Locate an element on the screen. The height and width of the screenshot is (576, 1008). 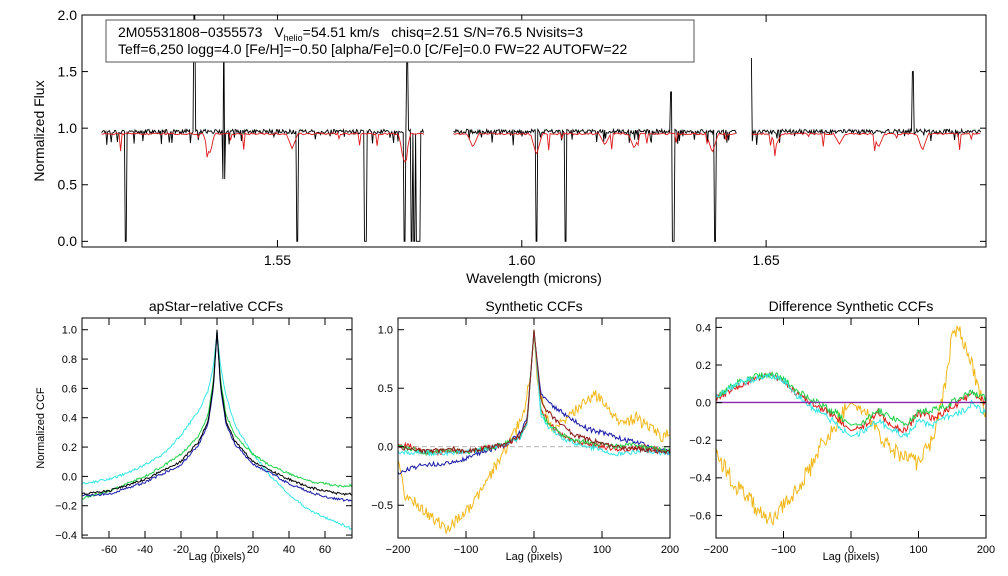
ccf1-xlabel: Lag (pixels) is located at coordinates (217, 557).